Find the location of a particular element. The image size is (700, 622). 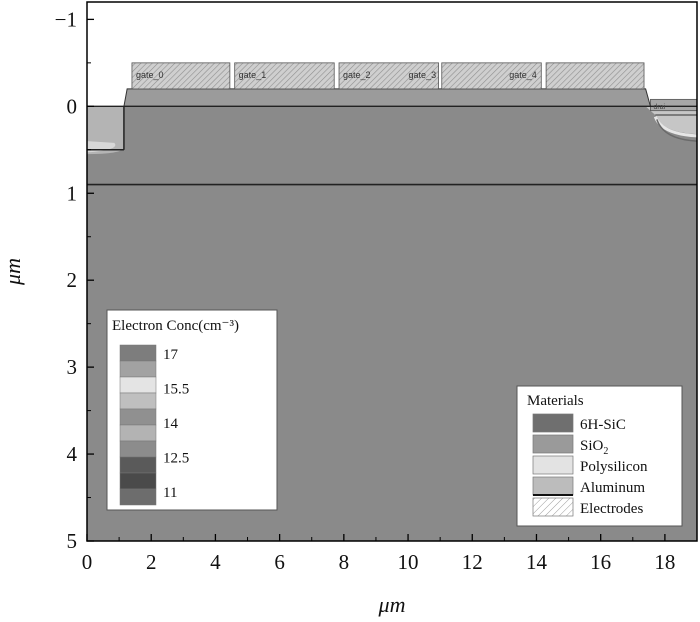

x-tick-label: 6 is located at coordinates (279, 562).